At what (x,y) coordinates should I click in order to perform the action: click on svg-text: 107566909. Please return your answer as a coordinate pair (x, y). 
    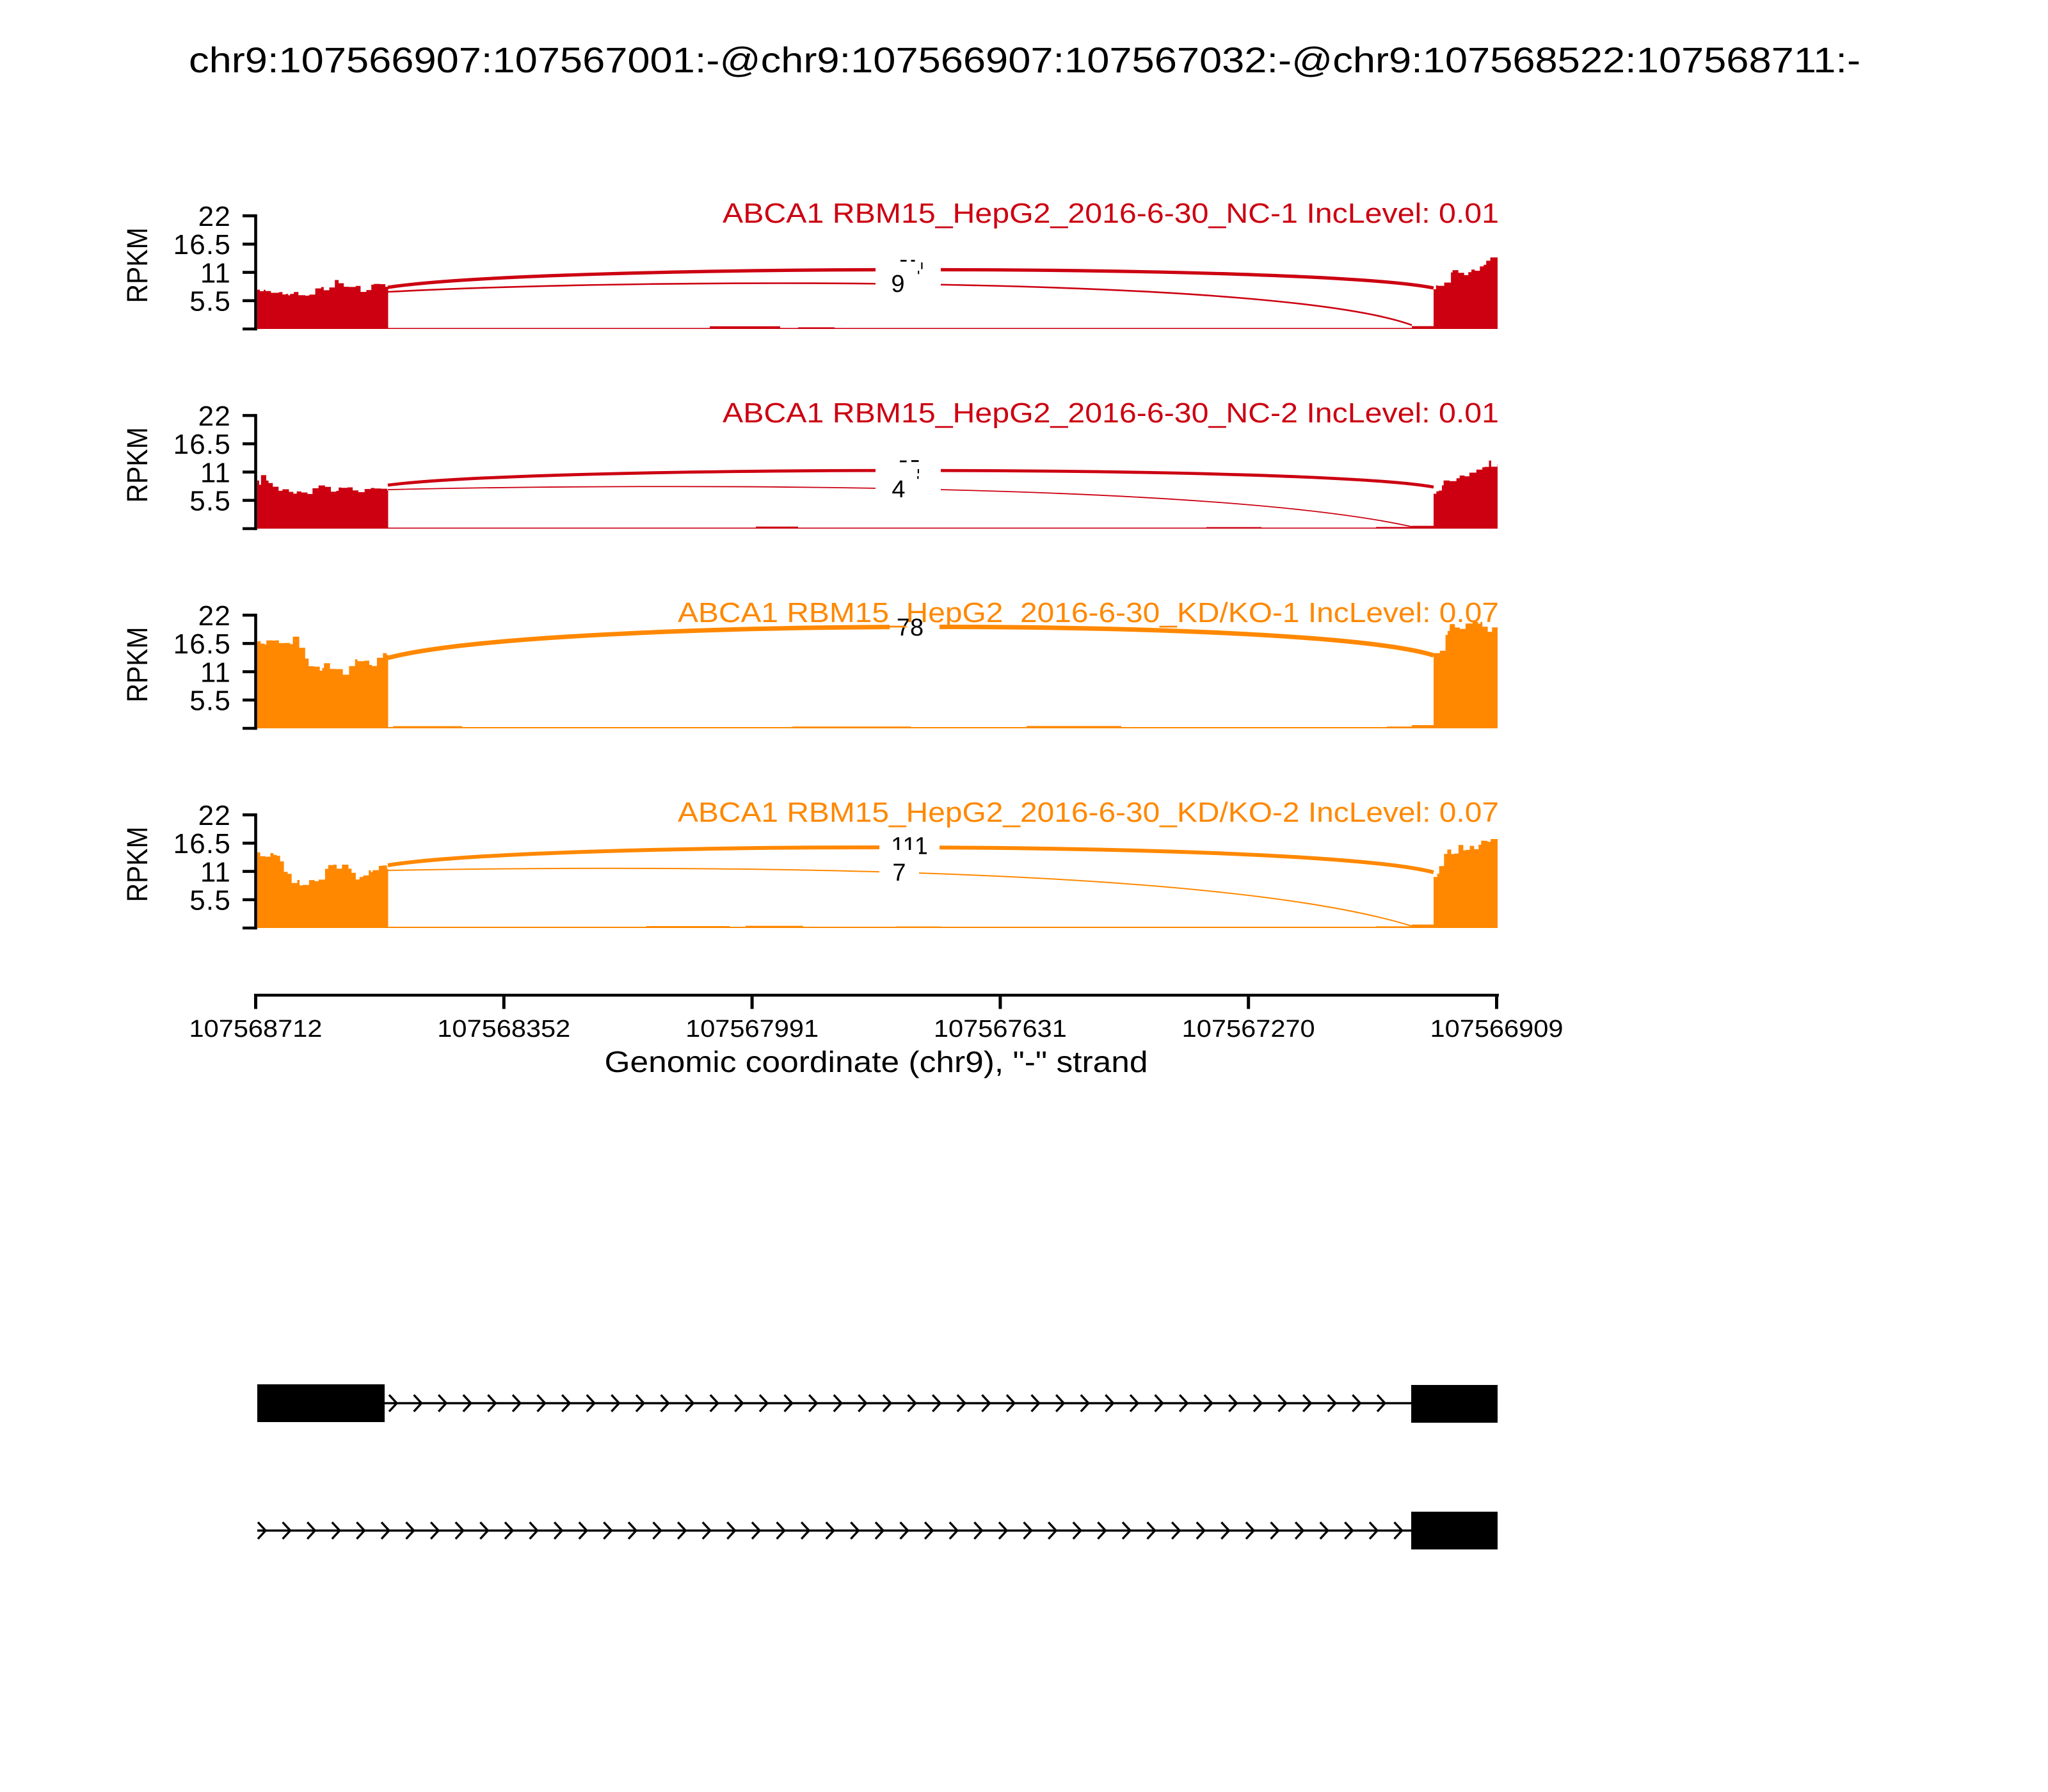
    Looking at the image, I should click on (1497, 1029).